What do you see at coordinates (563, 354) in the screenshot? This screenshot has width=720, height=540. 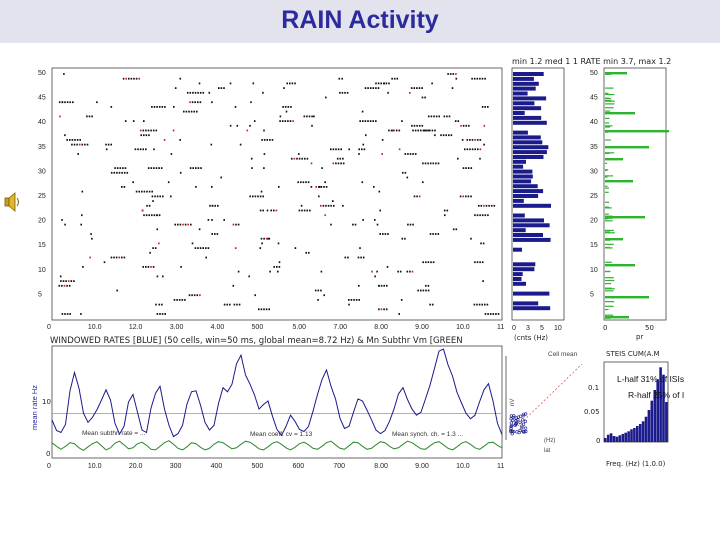 I see `scatter-label-cell-mean: Cell mean` at bounding box center [563, 354].